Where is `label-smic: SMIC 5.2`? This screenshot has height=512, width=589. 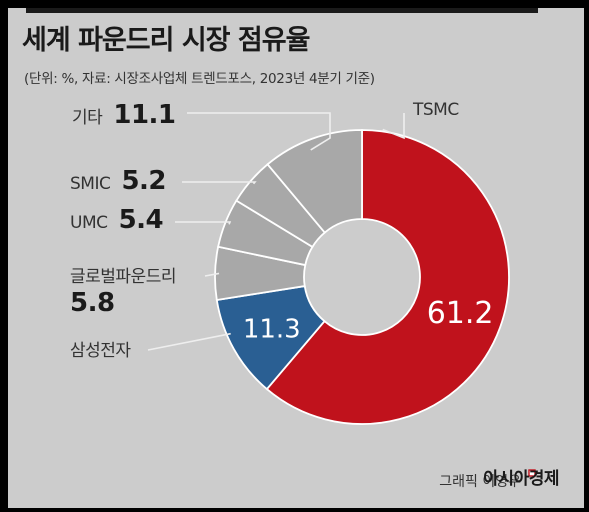 label-smic: SMIC 5.2 is located at coordinates (118, 181).